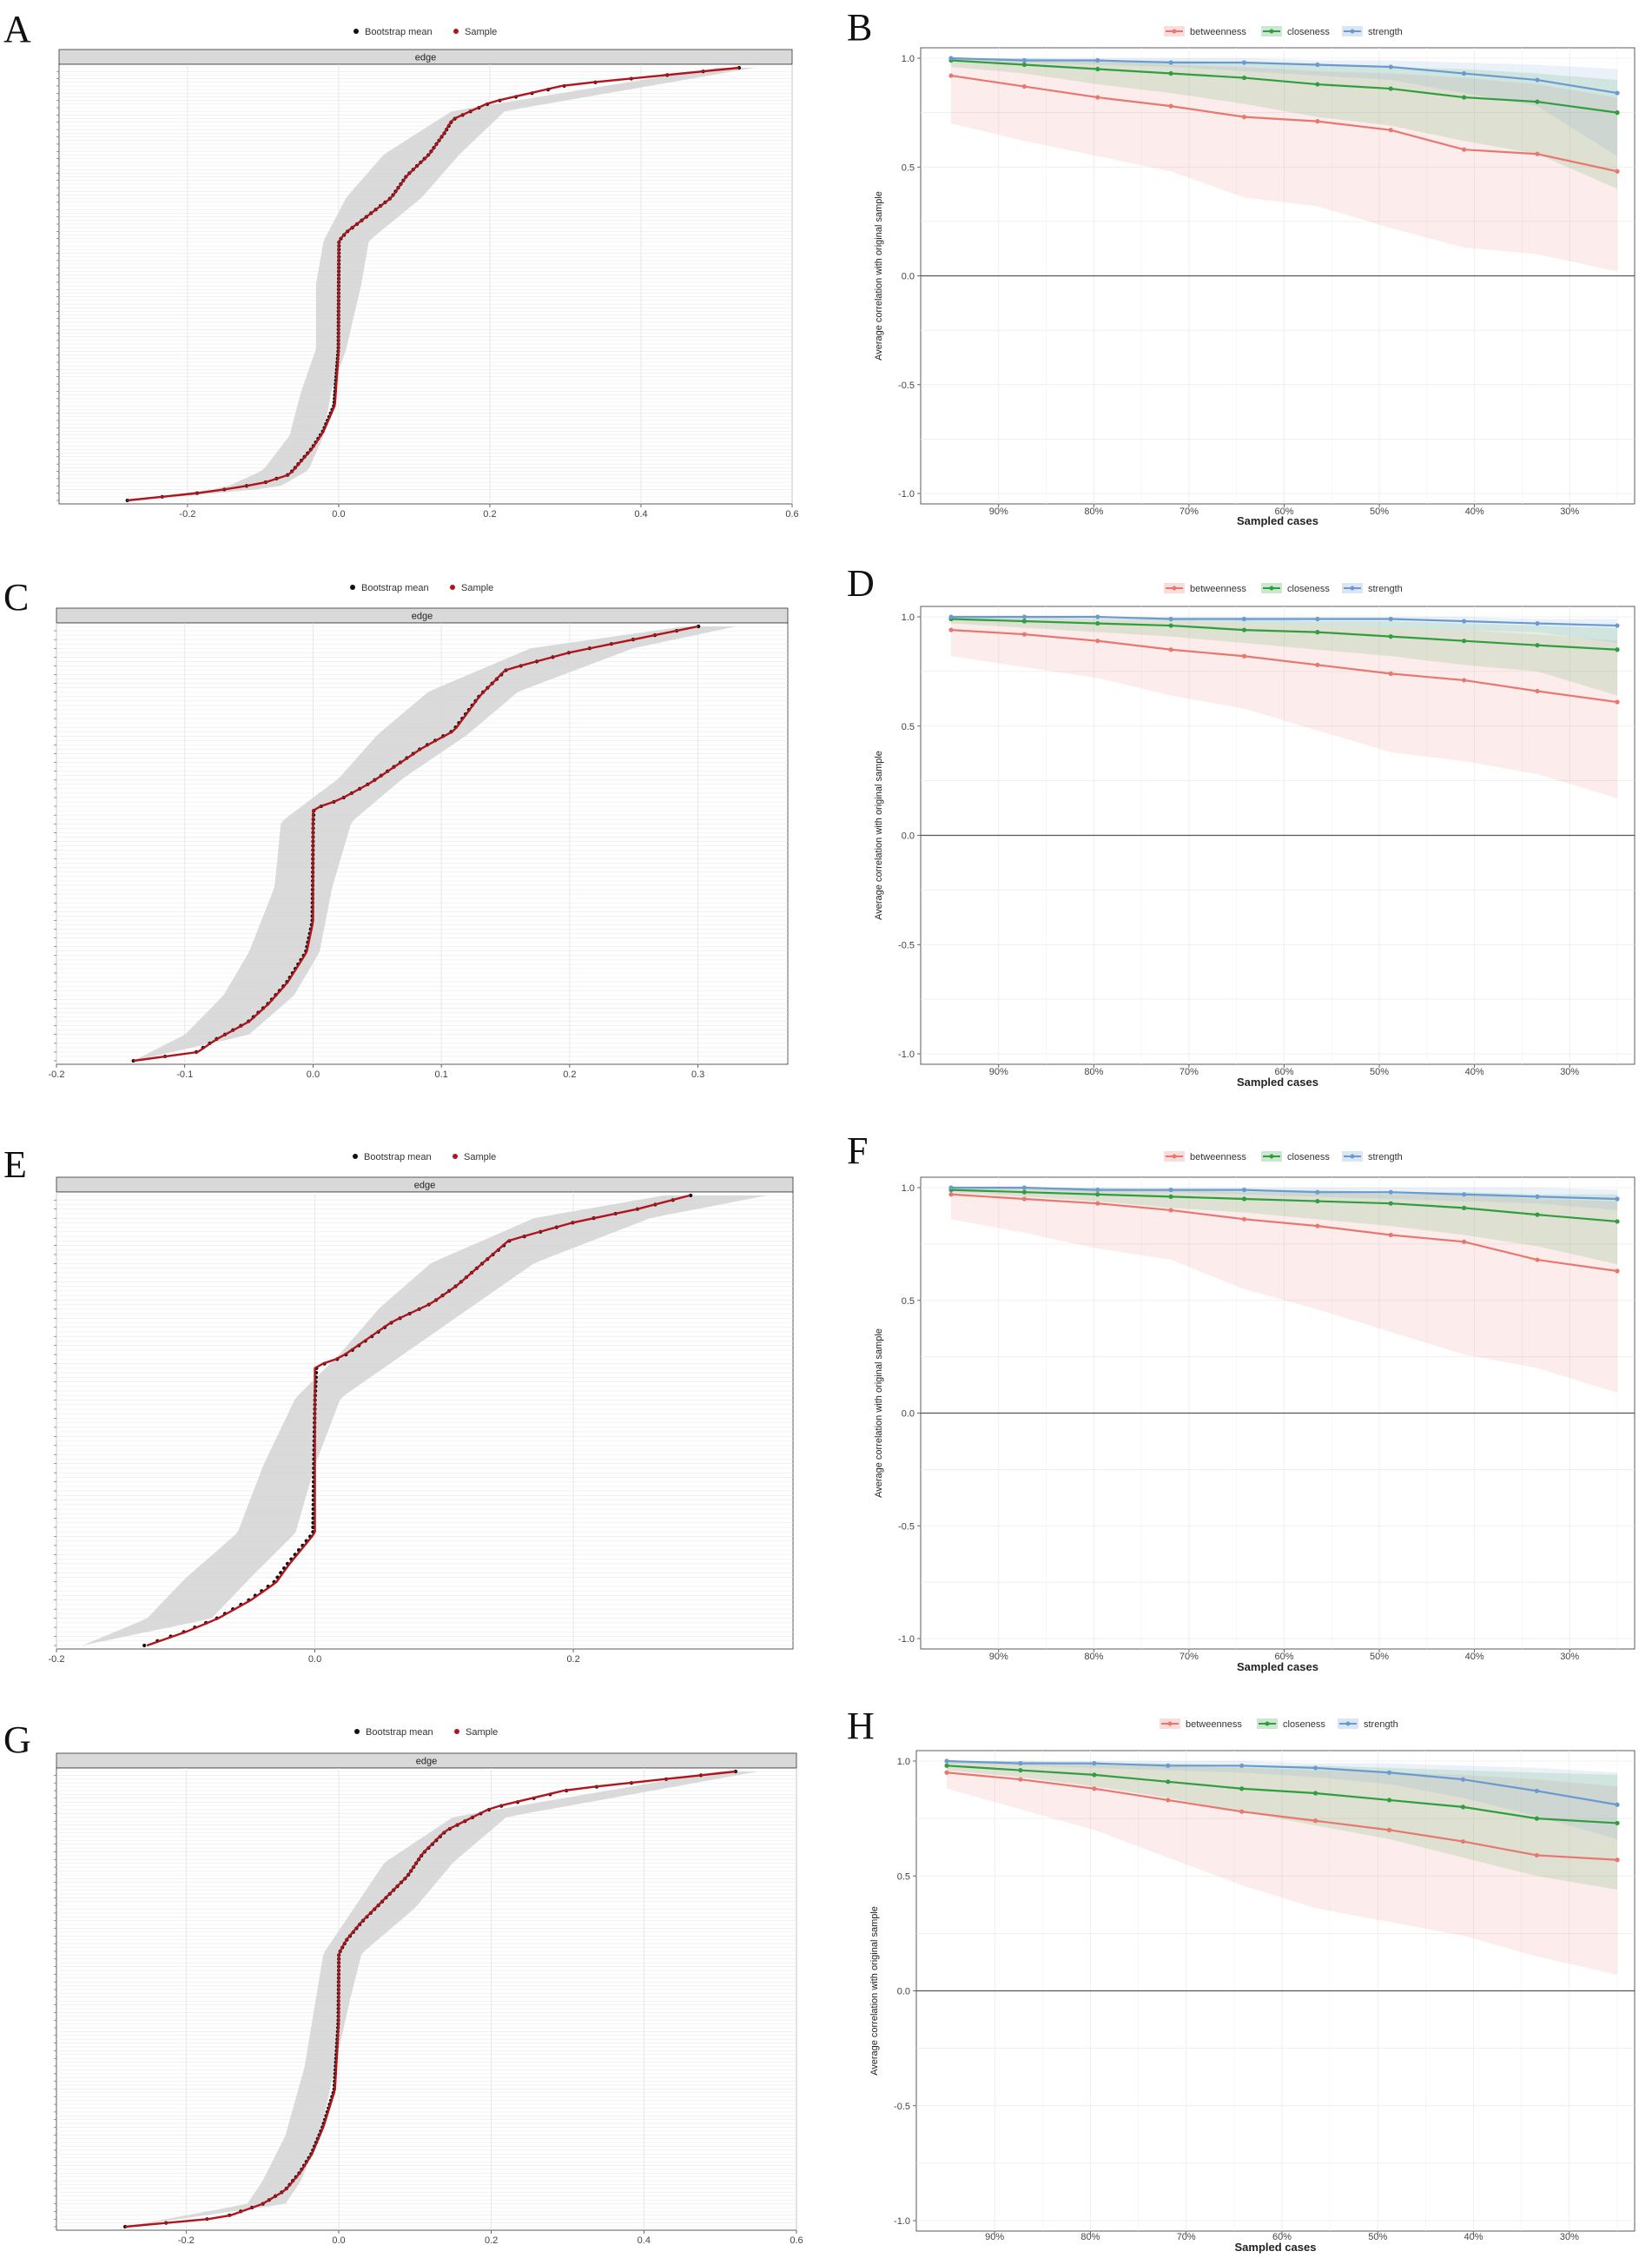 Image resolution: width=1652 pixels, height=2258 pixels. What do you see at coordinates (186, 2240) in the screenshot?
I see `x-tick-label: -0.2` at bounding box center [186, 2240].